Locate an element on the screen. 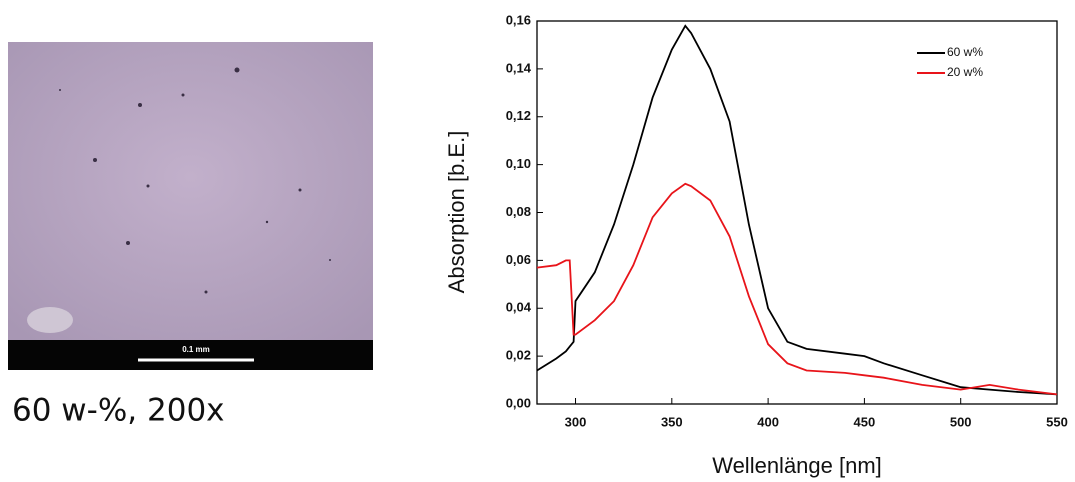 The width and height of the screenshot is (1075, 482). legend-label: 20 w% is located at coordinates (965, 72).